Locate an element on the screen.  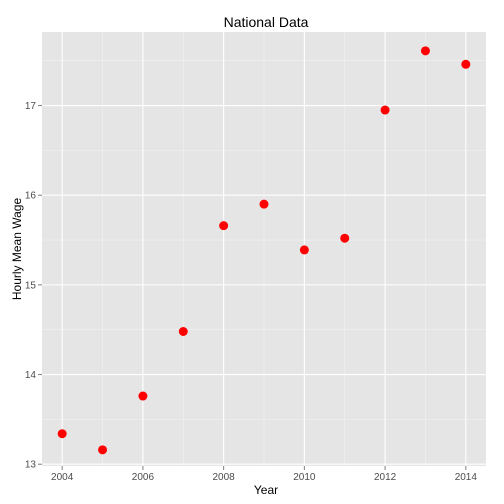
x-tick-label: 2010 is located at coordinates (304, 477).